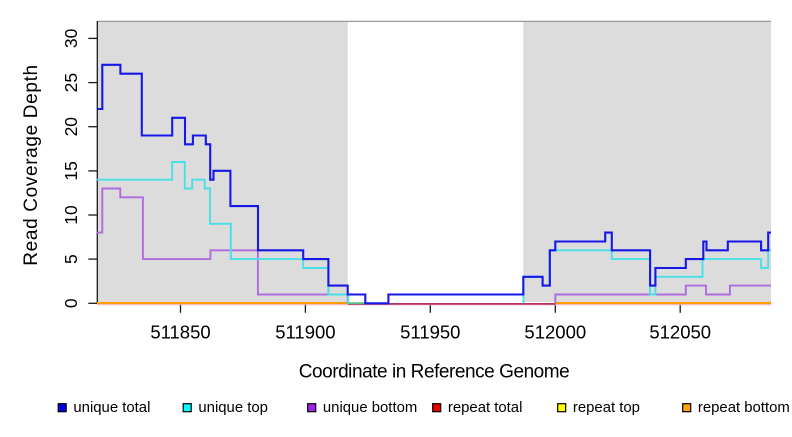 This screenshot has height=437, width=792. What do you see at coordinates (555, 332) in the screenshot?
I see `svg-text: 512000` at bounding box center [555, 332].